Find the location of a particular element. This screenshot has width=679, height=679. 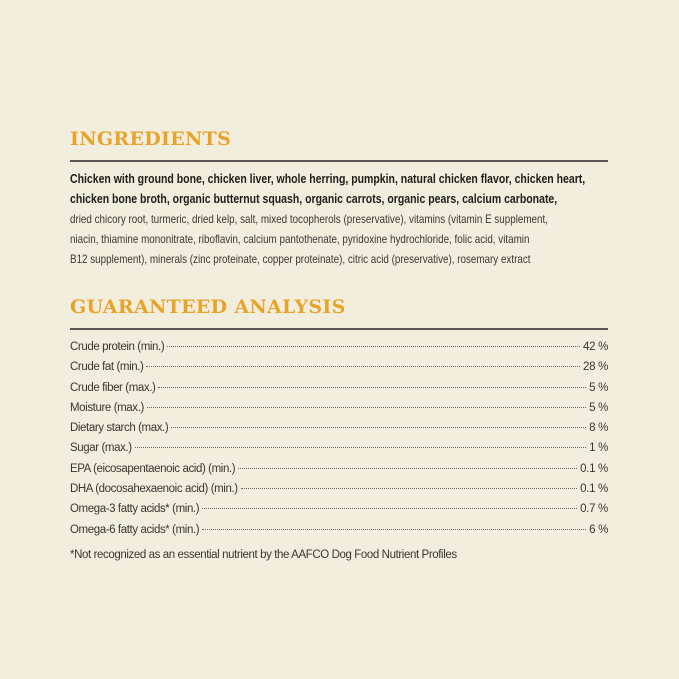

nutrient-label: Moisture (max.) is located at coordinates (107, 407).